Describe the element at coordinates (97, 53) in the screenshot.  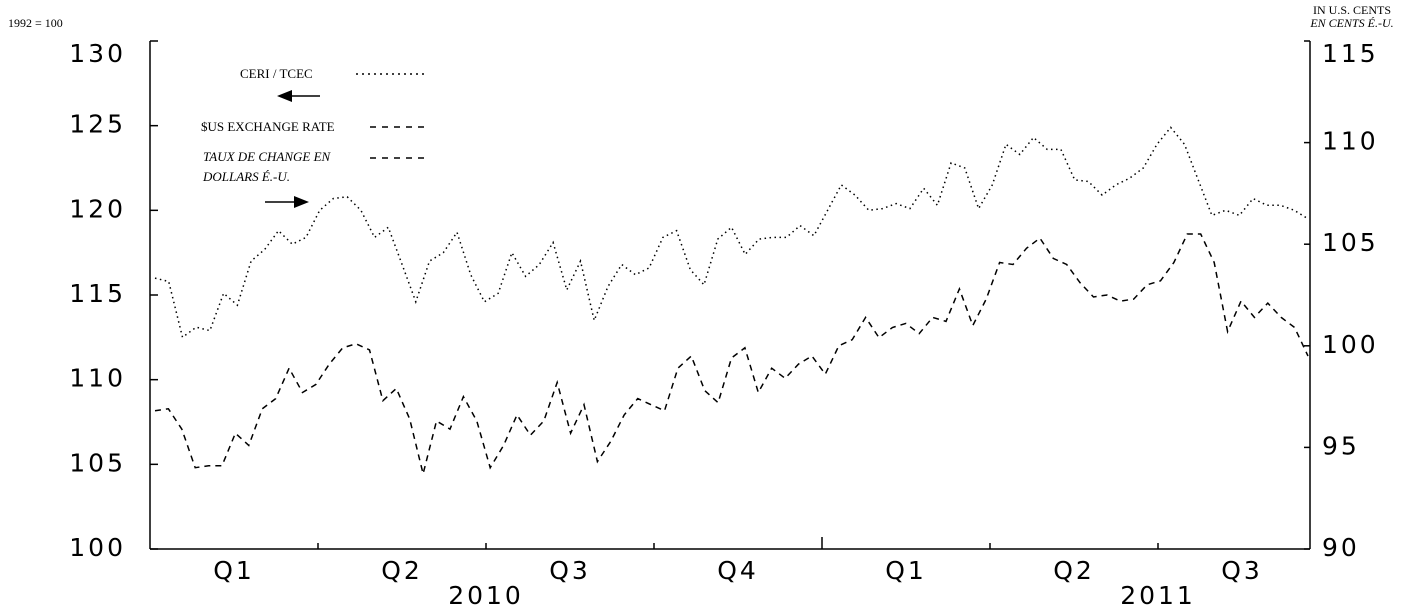
I see `y-tick-label: 130` at that location.